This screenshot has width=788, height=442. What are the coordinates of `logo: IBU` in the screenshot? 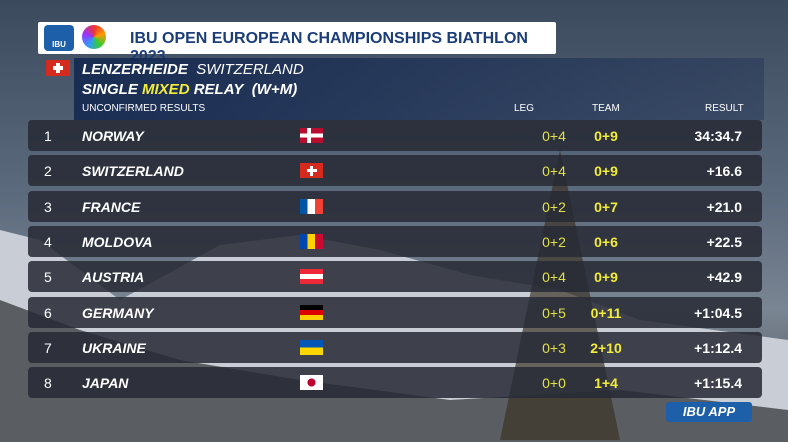 It's located at (59, 38).